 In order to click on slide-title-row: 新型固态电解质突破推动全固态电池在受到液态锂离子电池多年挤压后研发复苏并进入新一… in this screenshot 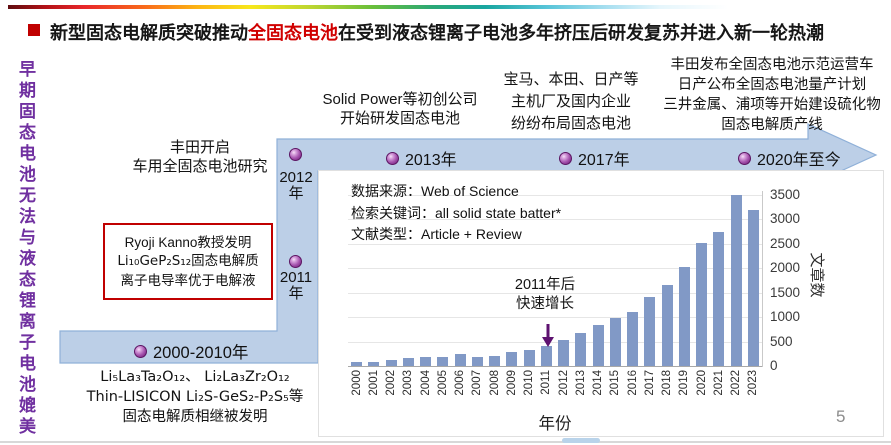, I will do `click(426, 32)`.